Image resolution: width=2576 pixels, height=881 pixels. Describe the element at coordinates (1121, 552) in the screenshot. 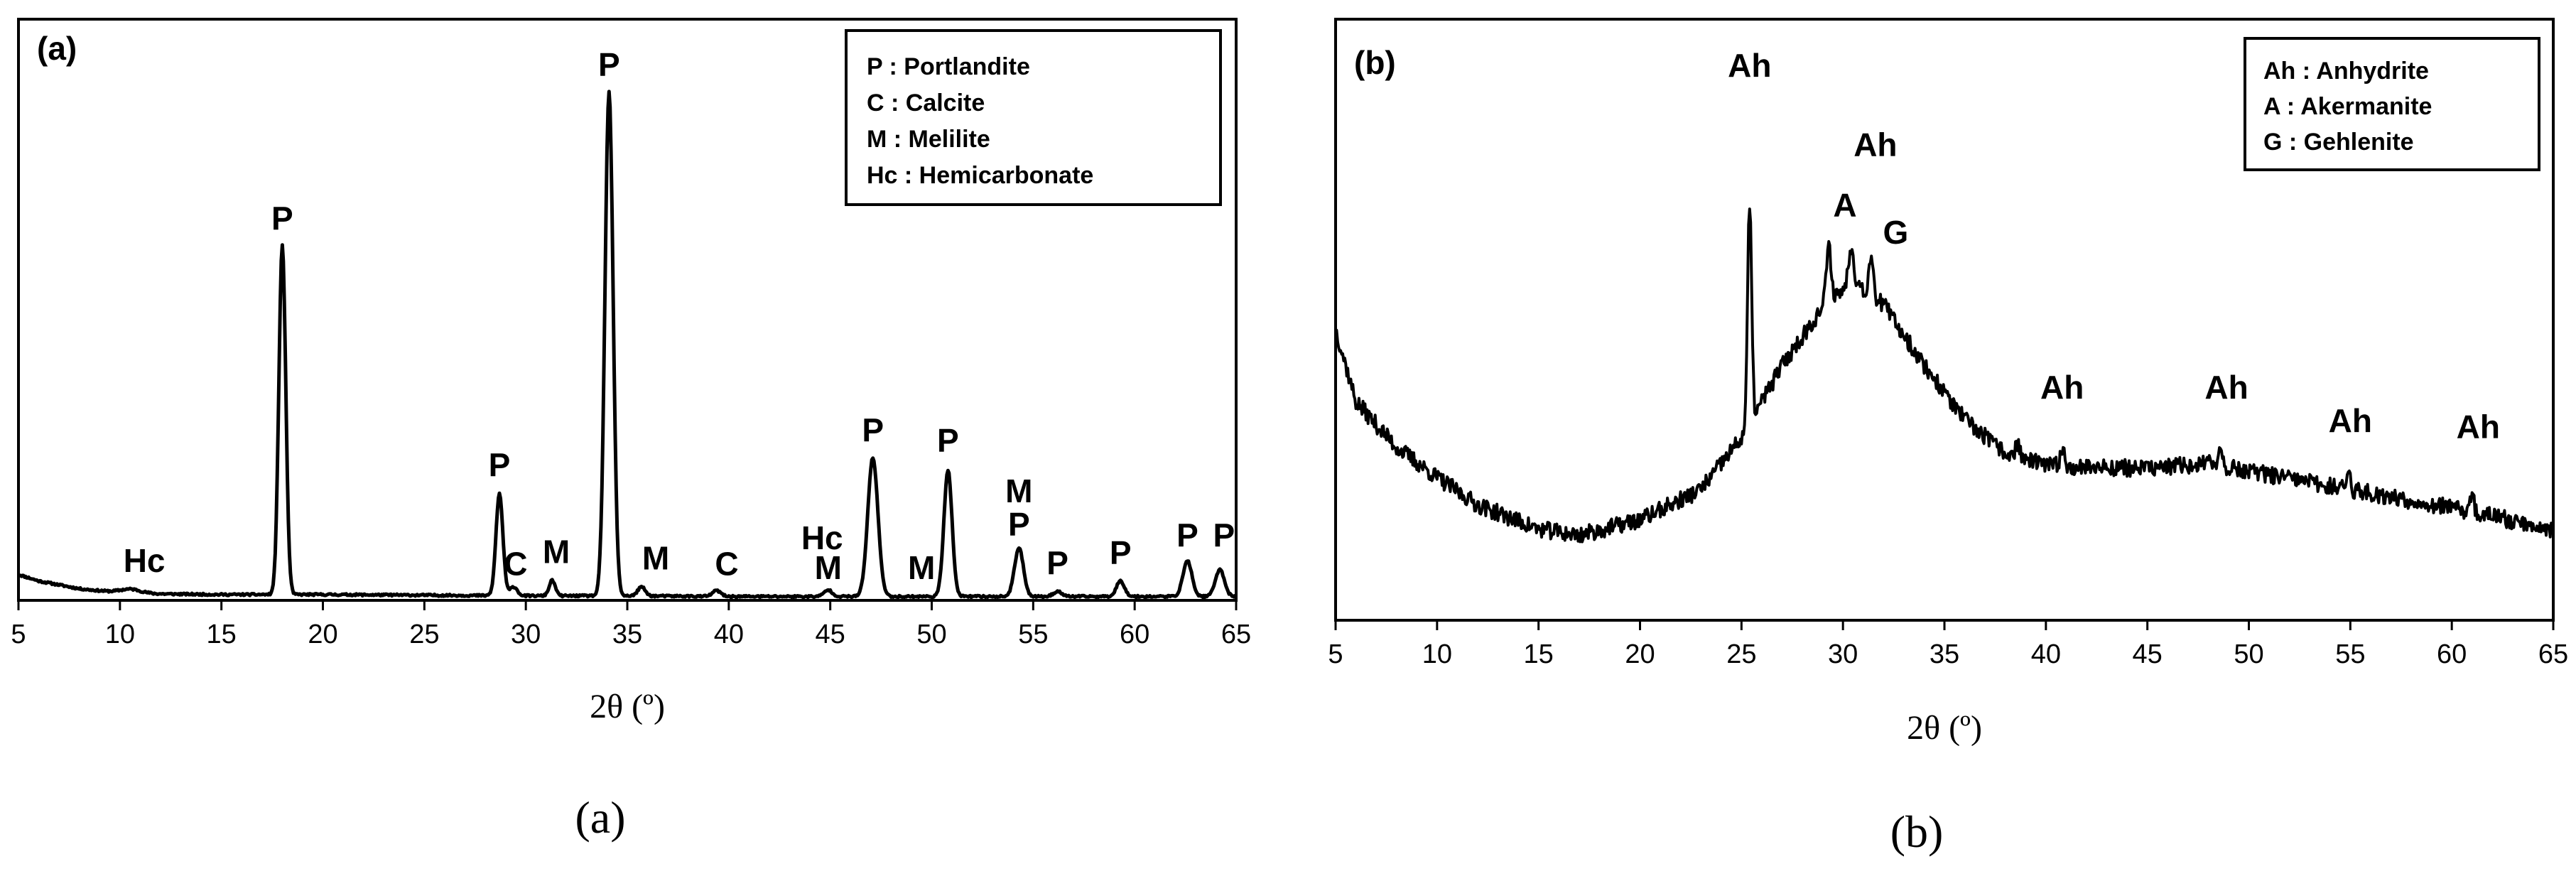

I see `peak-label-a-8: P` at that location.